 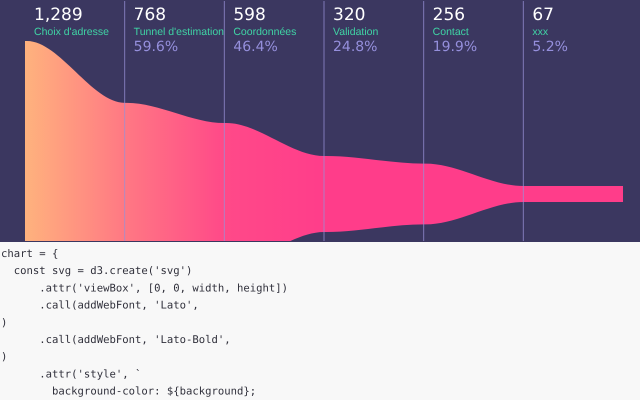 What do you see at coordinates (264, 32) in the screenshot?
I see `category-label: Coordonnées` at bounding box center [264, 32].